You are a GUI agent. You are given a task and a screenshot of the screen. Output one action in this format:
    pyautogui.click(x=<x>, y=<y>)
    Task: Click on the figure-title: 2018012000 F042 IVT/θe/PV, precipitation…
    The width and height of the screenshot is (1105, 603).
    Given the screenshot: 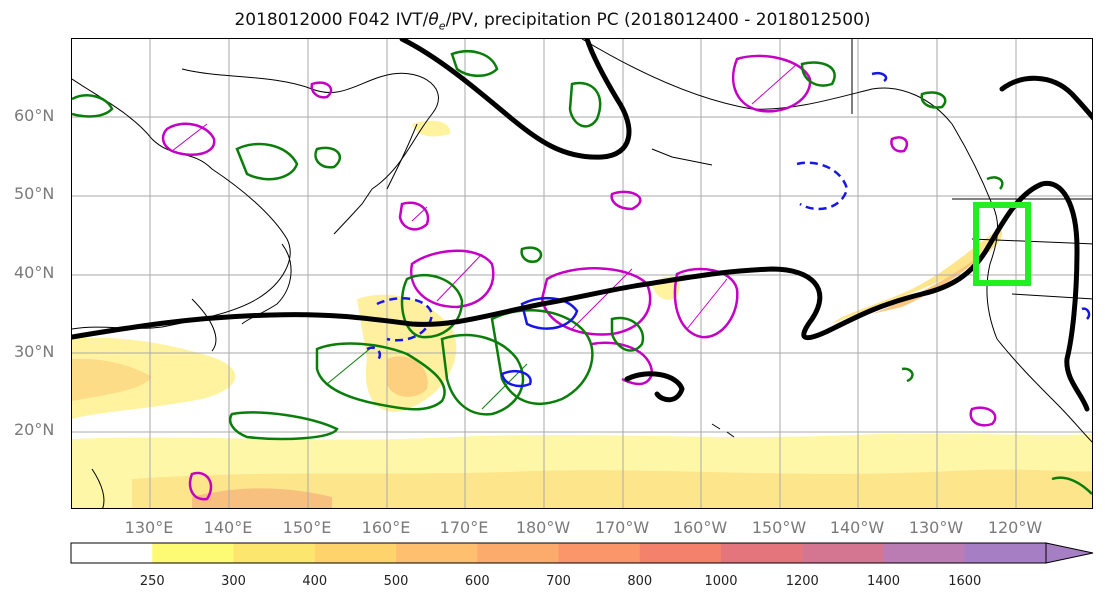 What is the action you would take?
    pyautogui.click(x=552, y=21)
    